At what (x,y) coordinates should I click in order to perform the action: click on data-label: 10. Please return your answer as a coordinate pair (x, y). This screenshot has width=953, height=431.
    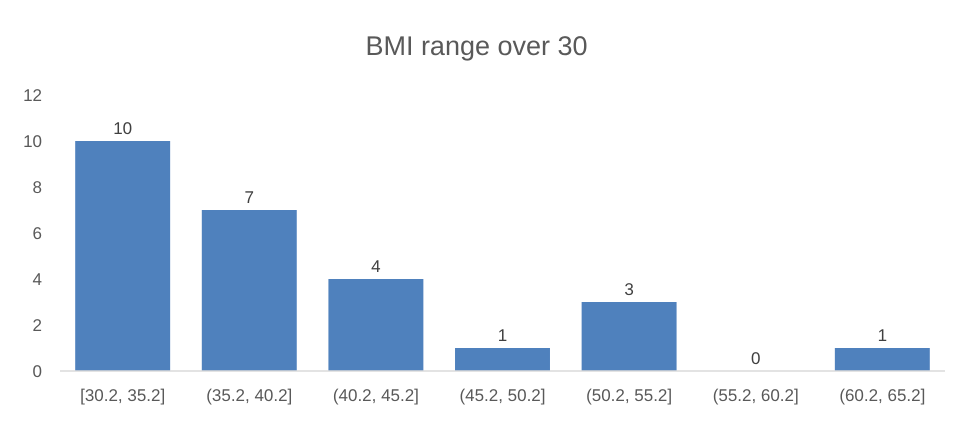
    Looking at the image, I should click on (122, 128).